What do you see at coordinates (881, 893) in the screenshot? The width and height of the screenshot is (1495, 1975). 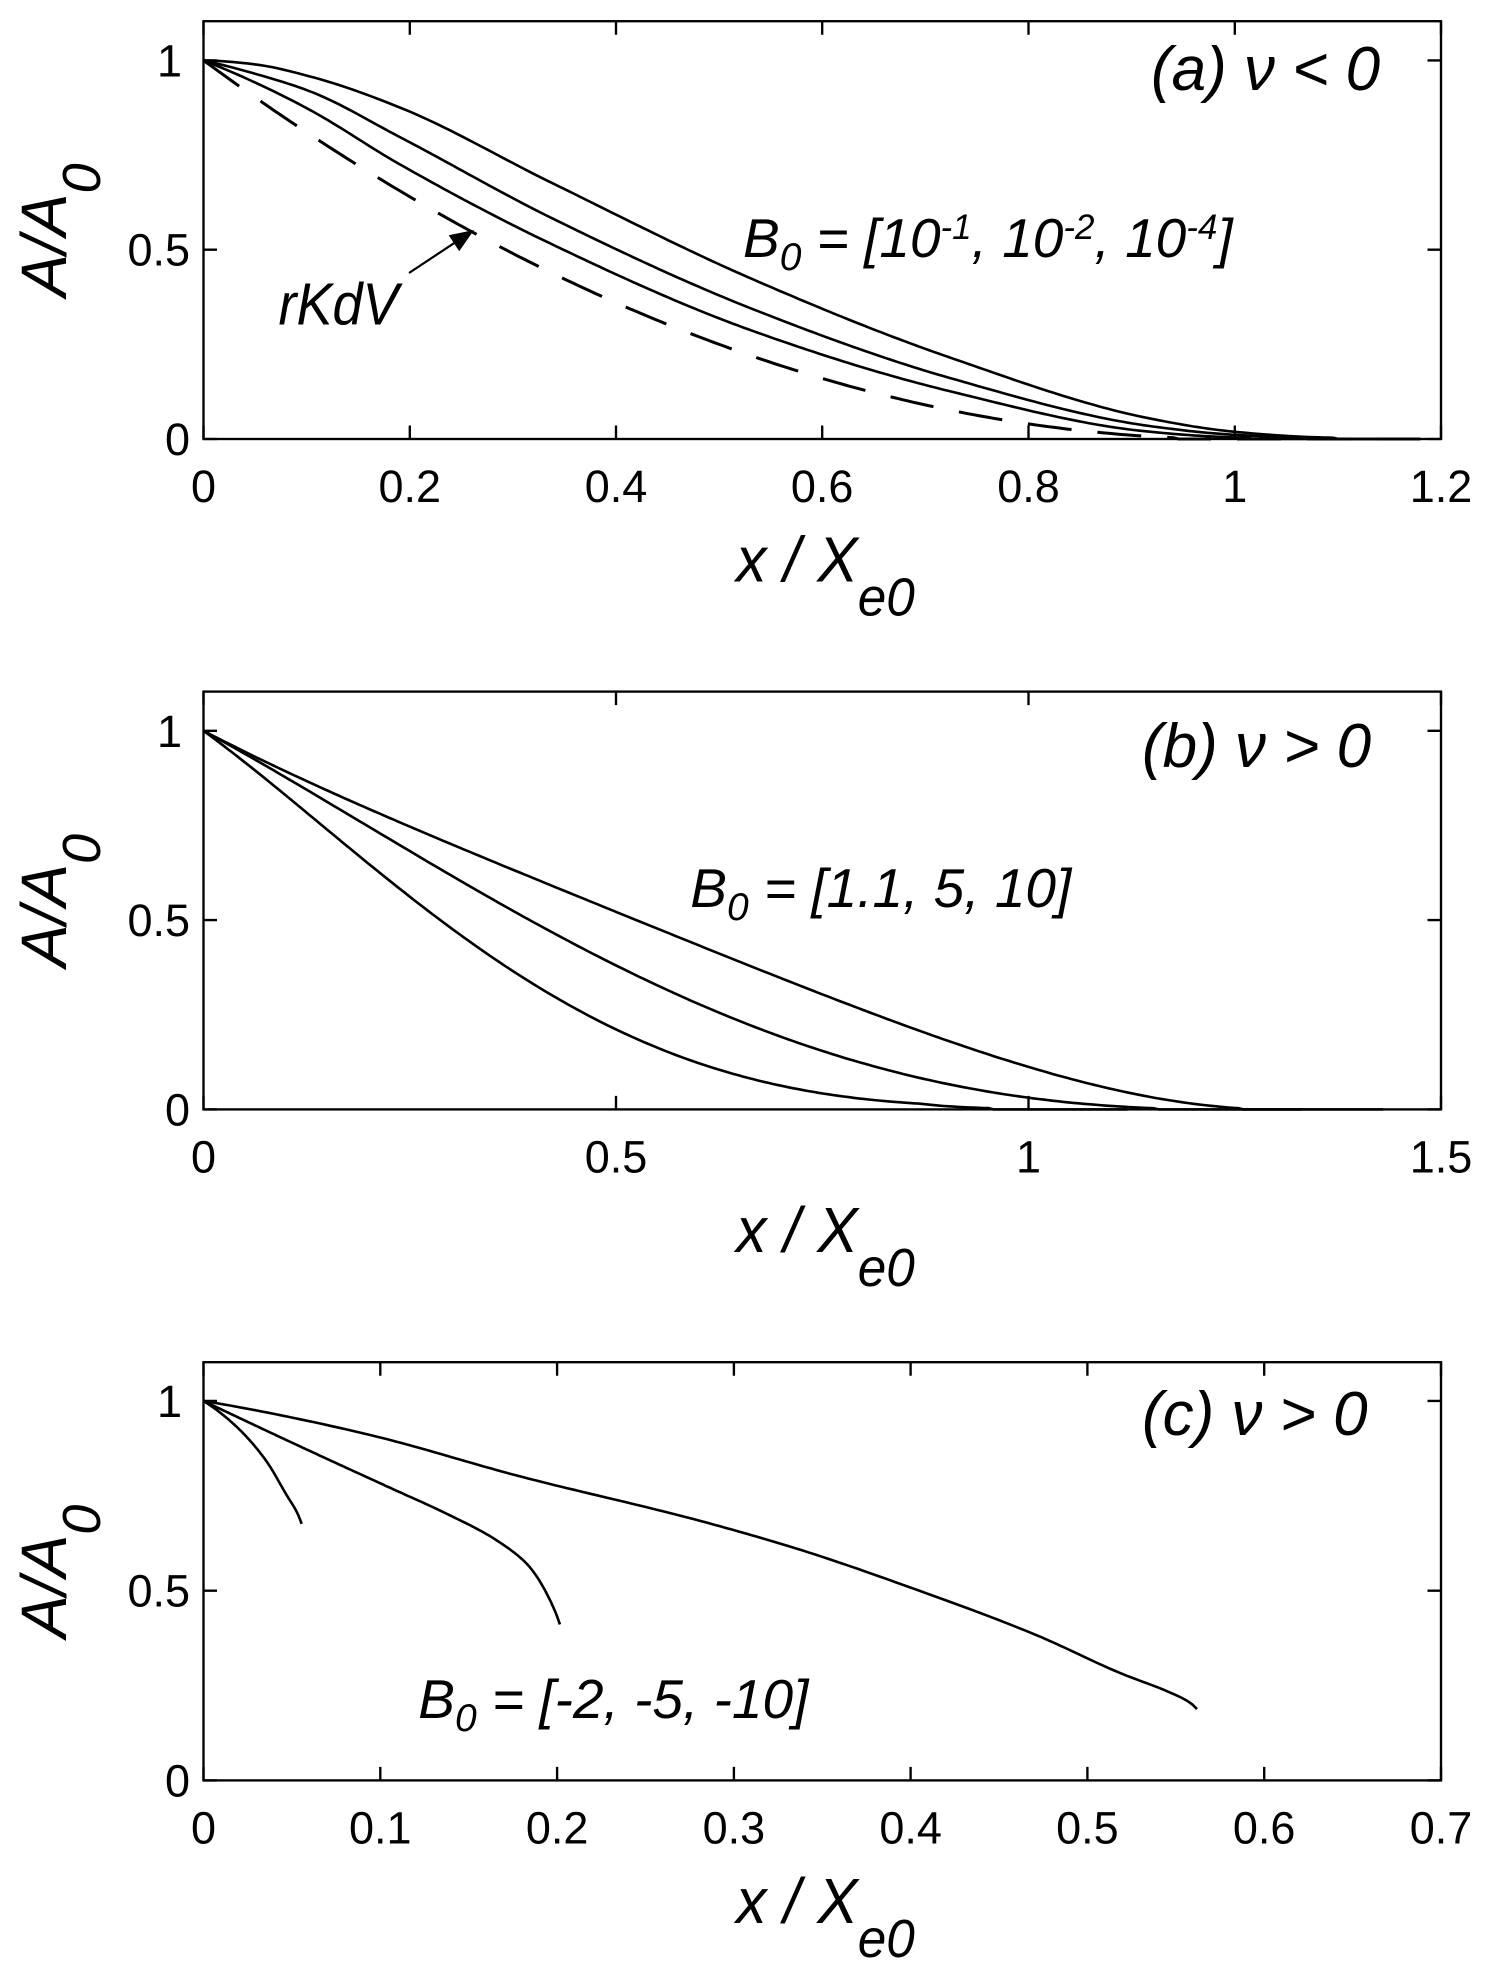 I see `svg-text: B0 = [1.1, 5, 10]` at bounding box center [881, 893].